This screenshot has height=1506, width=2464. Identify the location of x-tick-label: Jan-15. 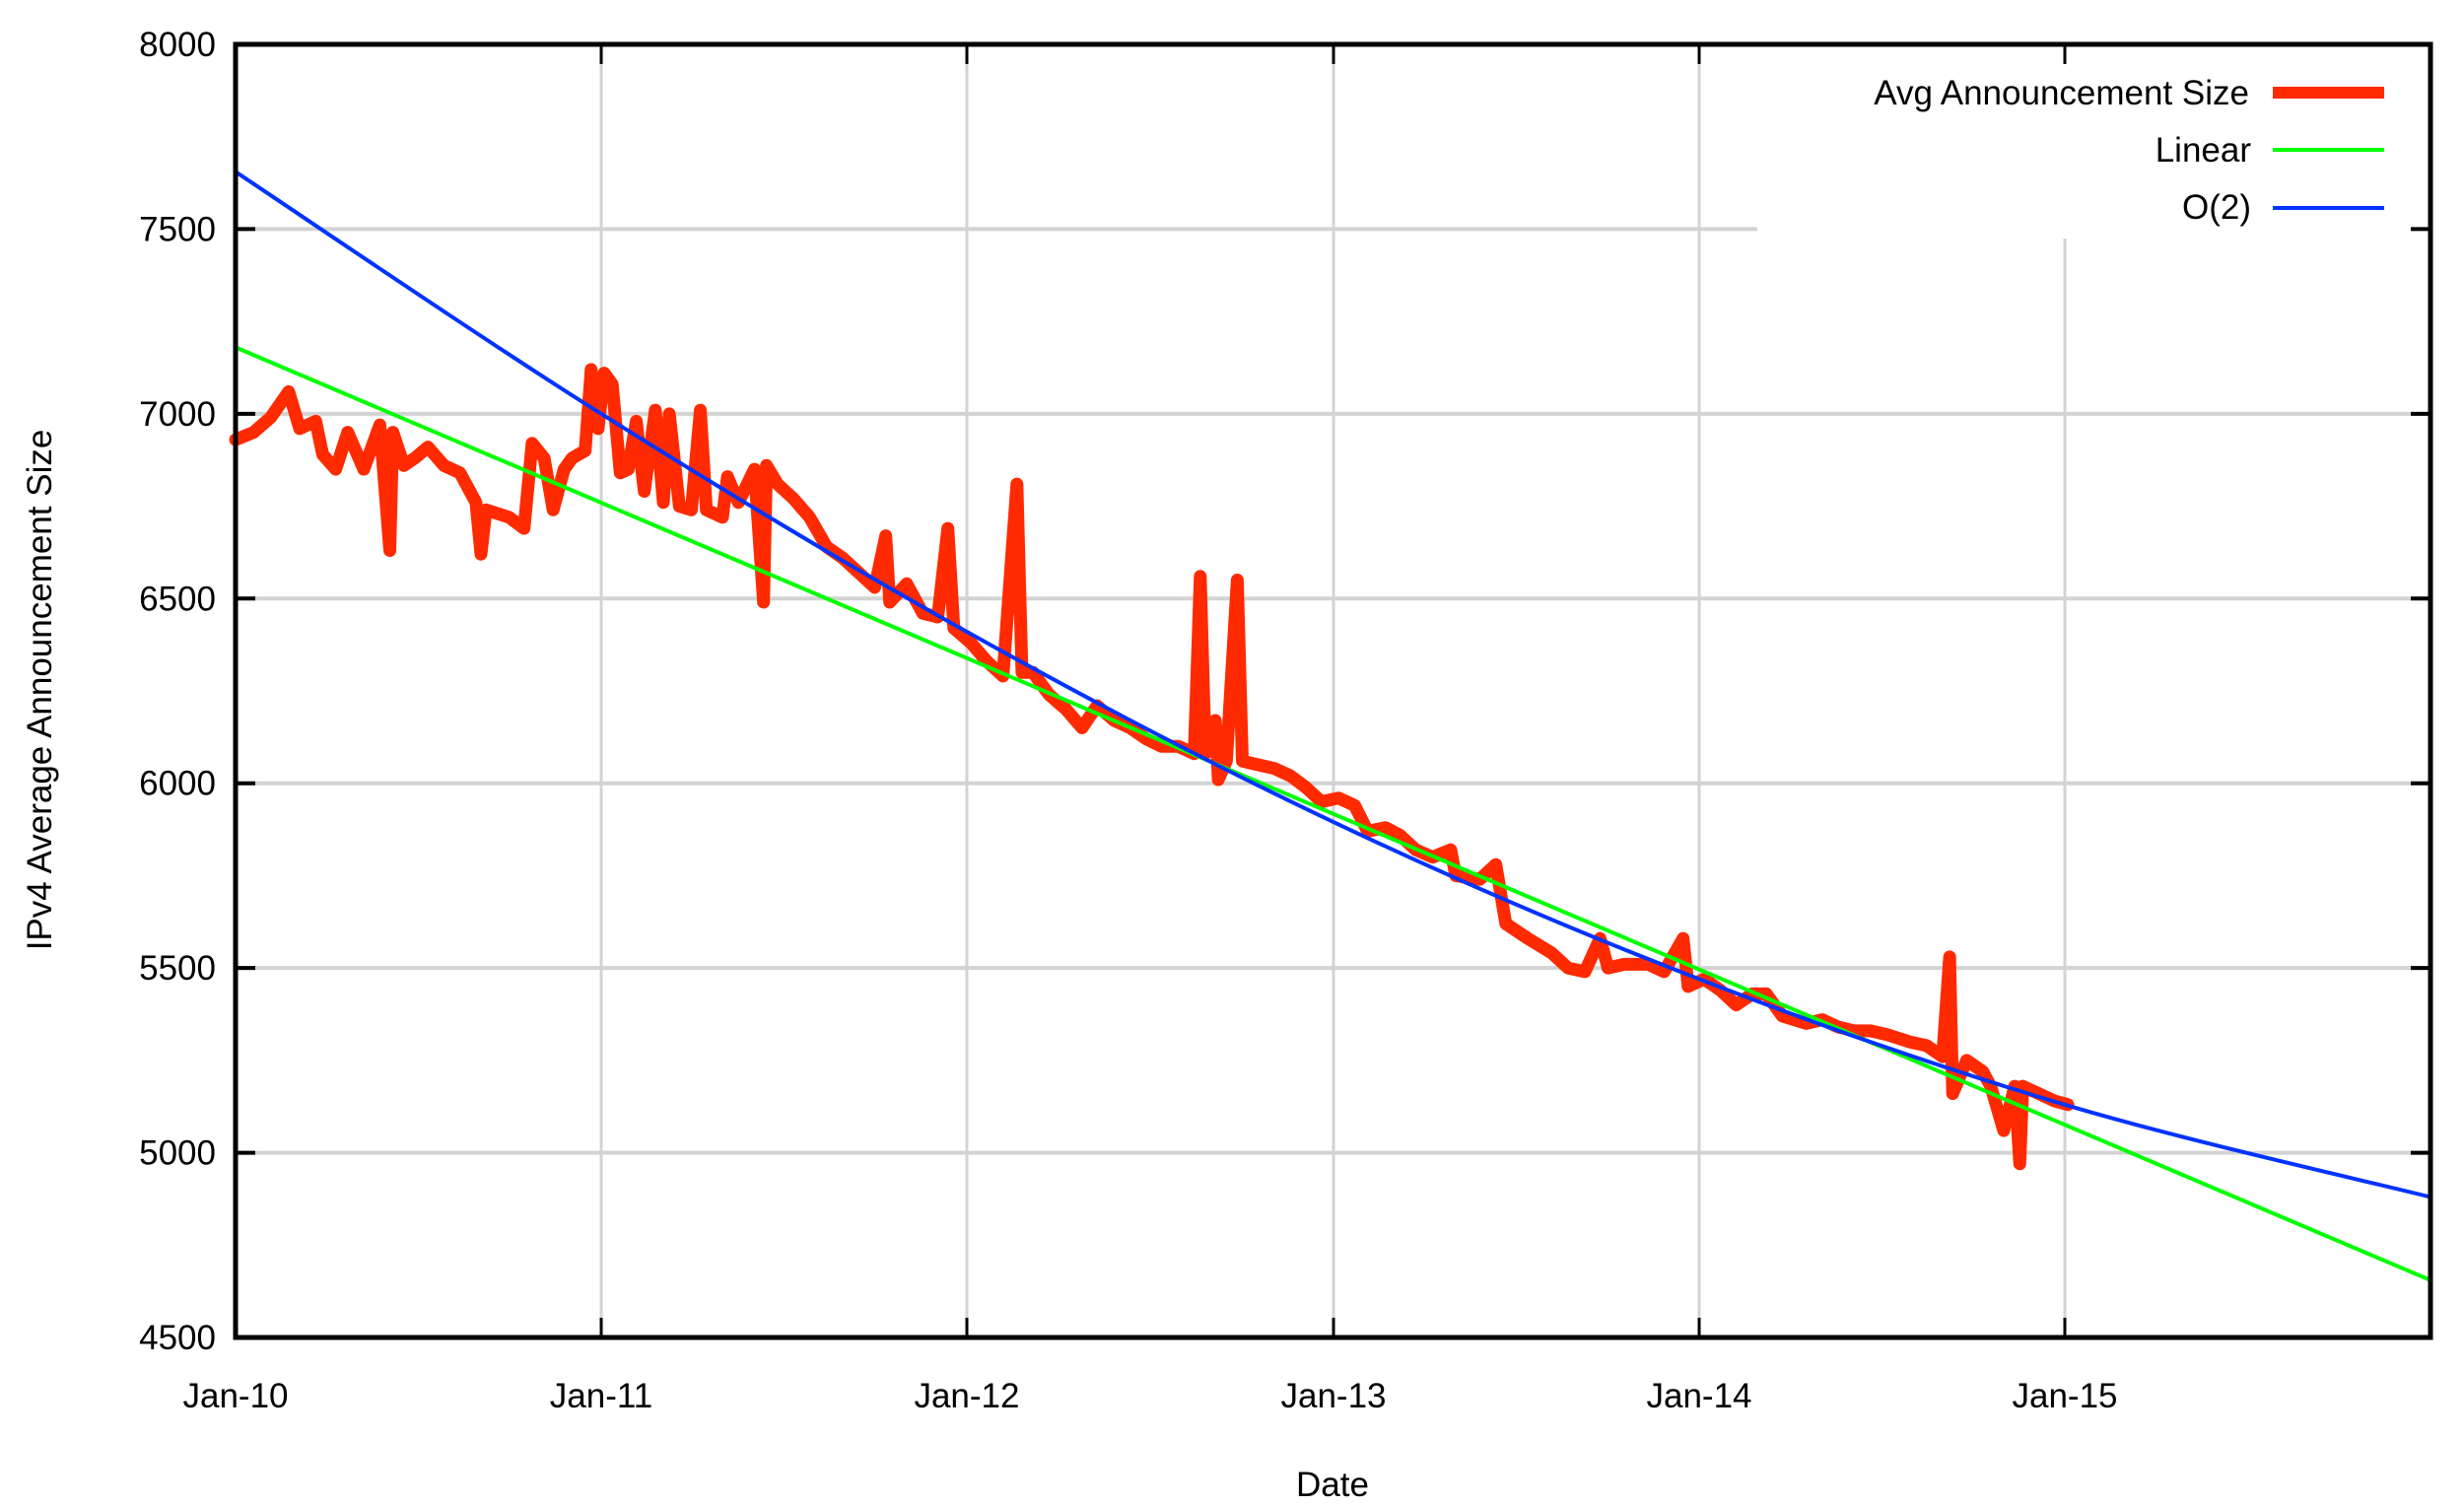
(2064, 1396).